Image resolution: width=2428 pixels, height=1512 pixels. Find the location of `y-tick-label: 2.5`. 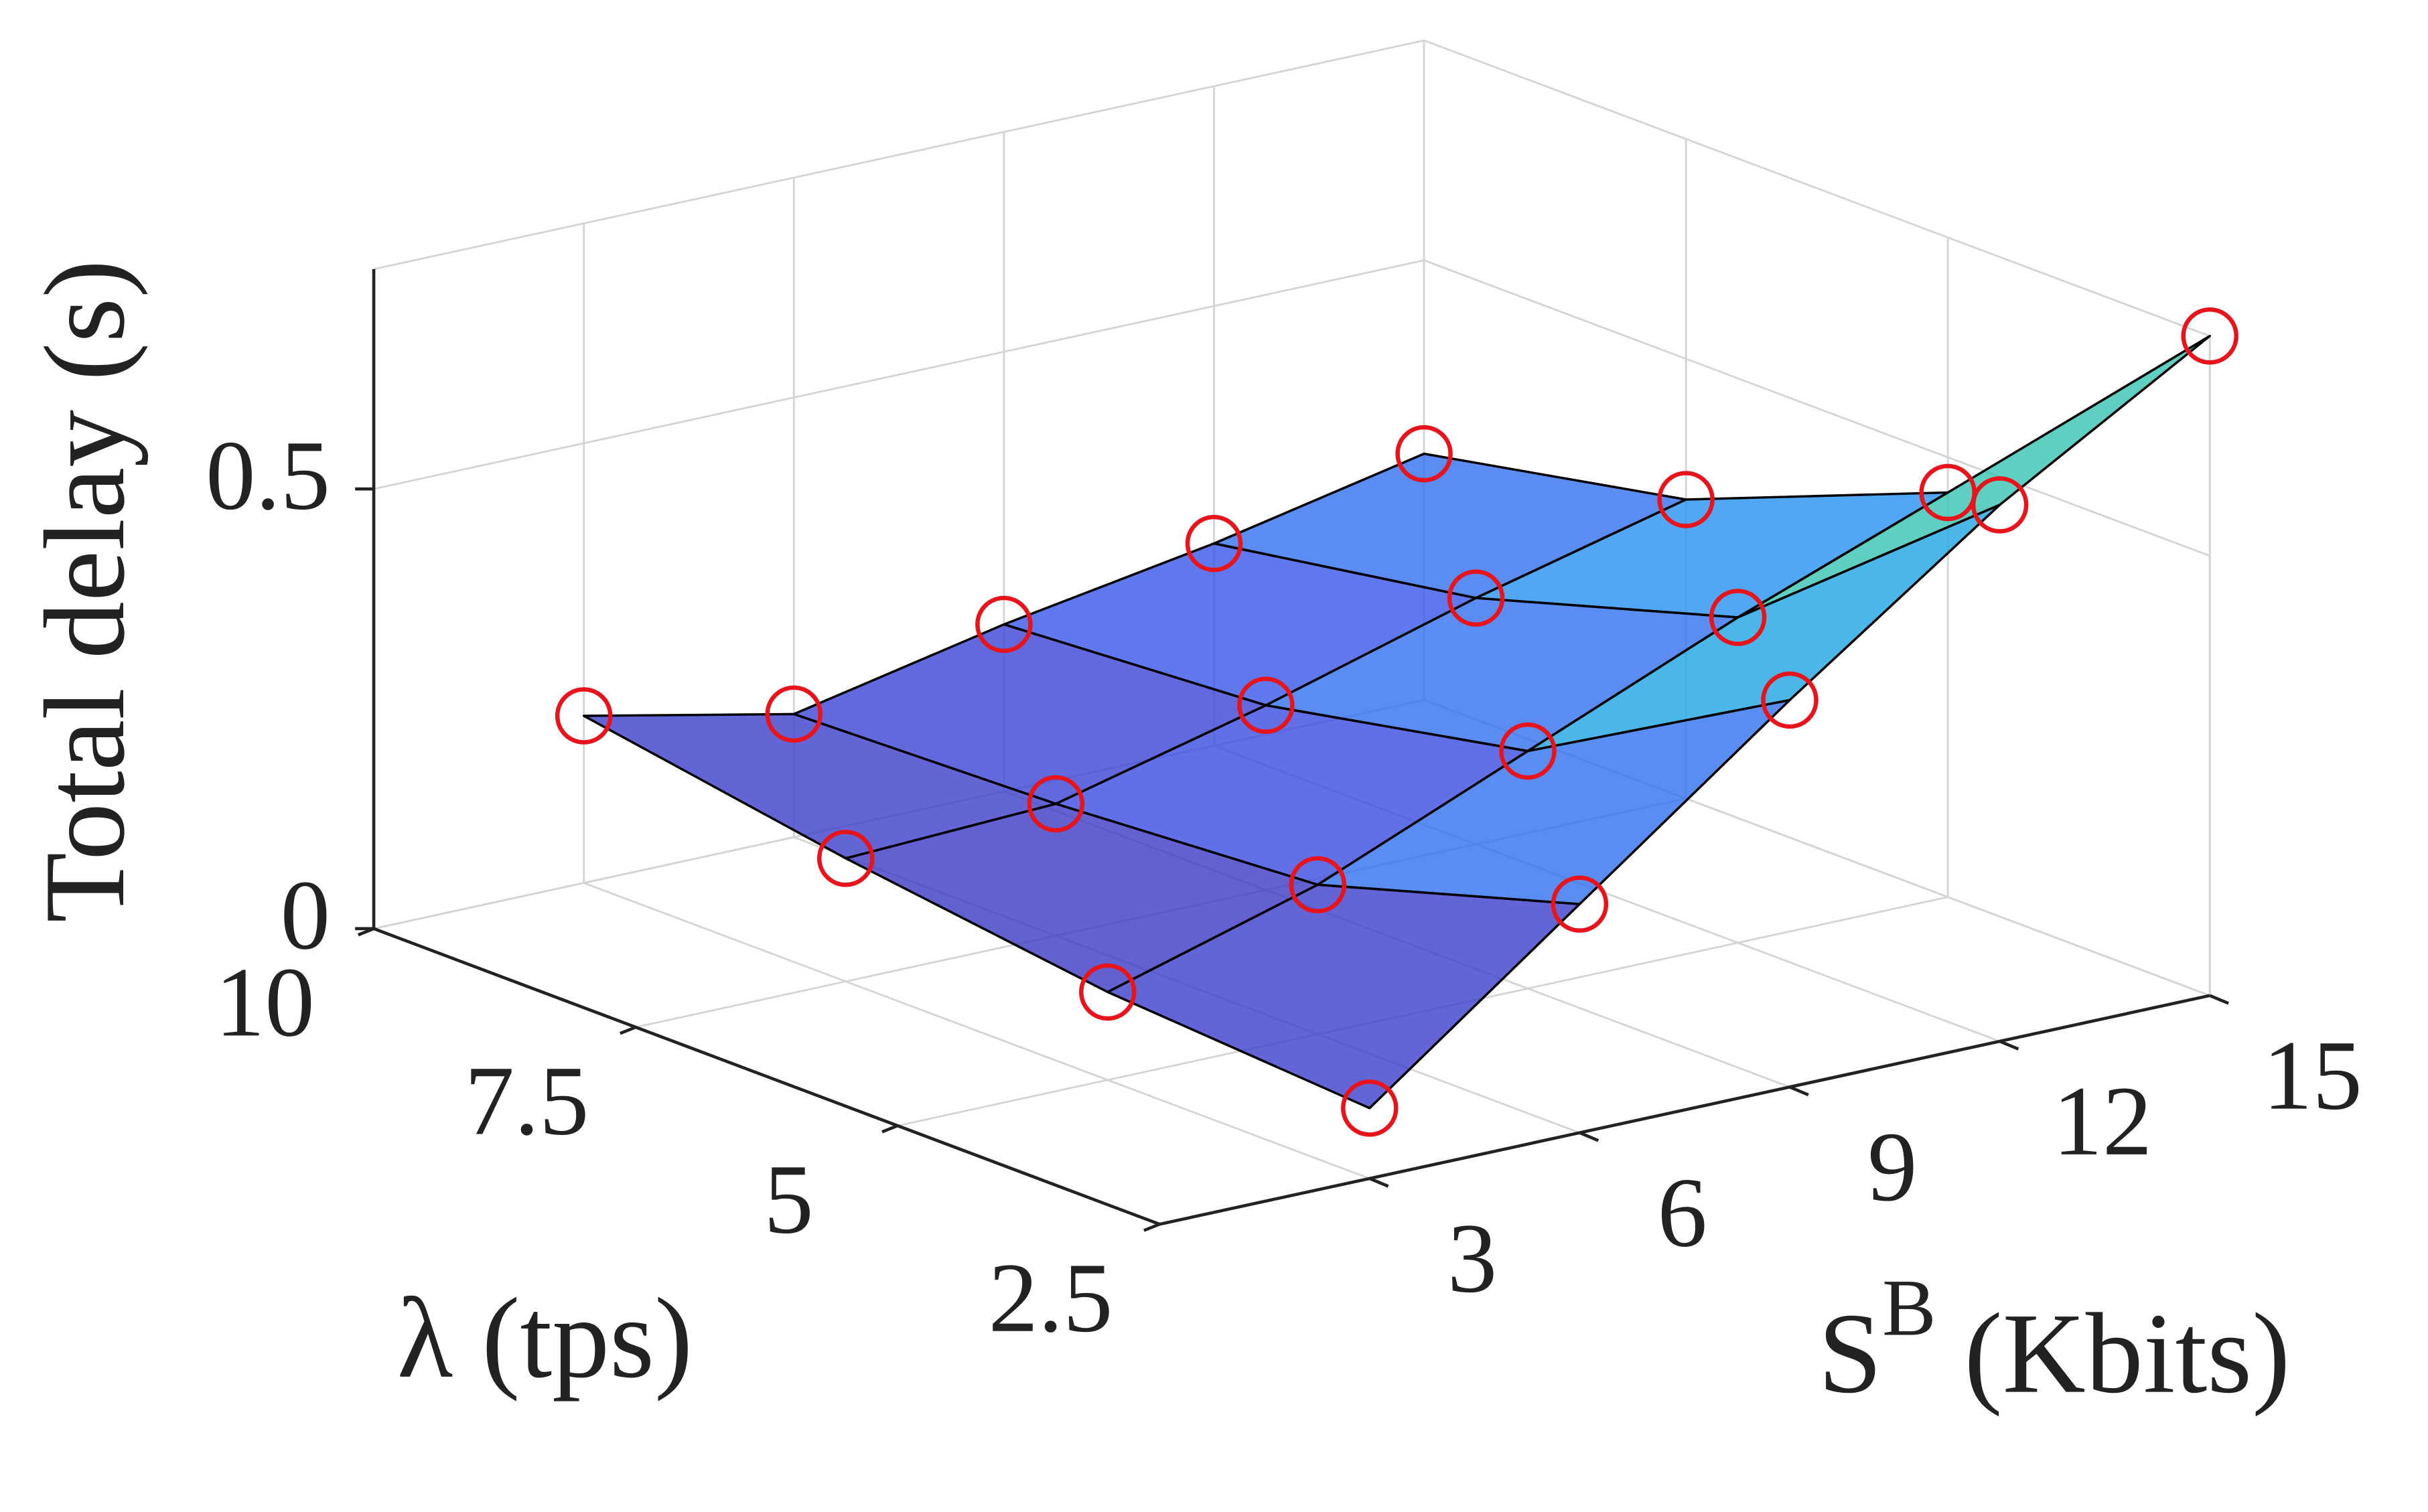

y-tick-label: 2.5 is located at coordinates (1051, 1298).